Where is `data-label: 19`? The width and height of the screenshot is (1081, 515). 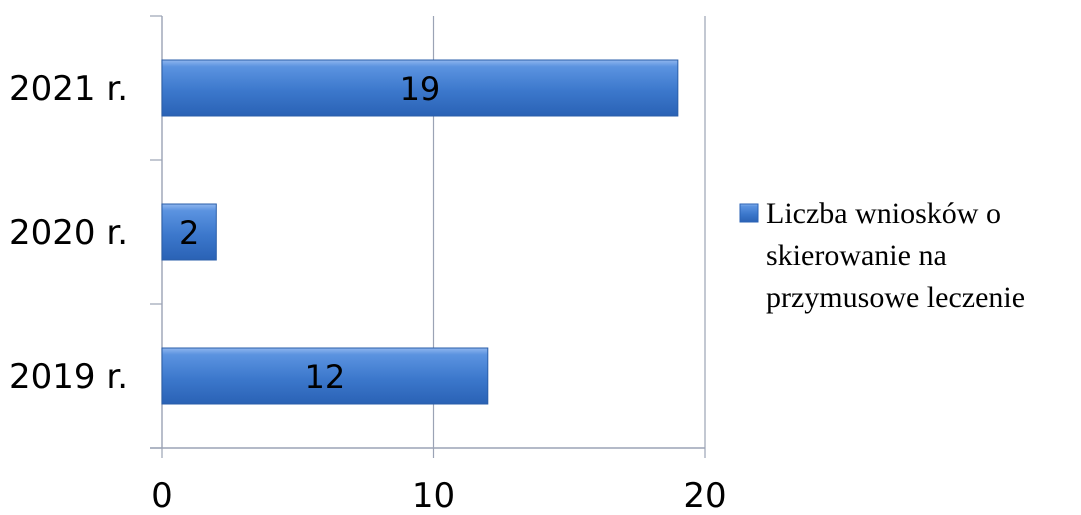
data-label: 19 is located at coordinates (420, 89).